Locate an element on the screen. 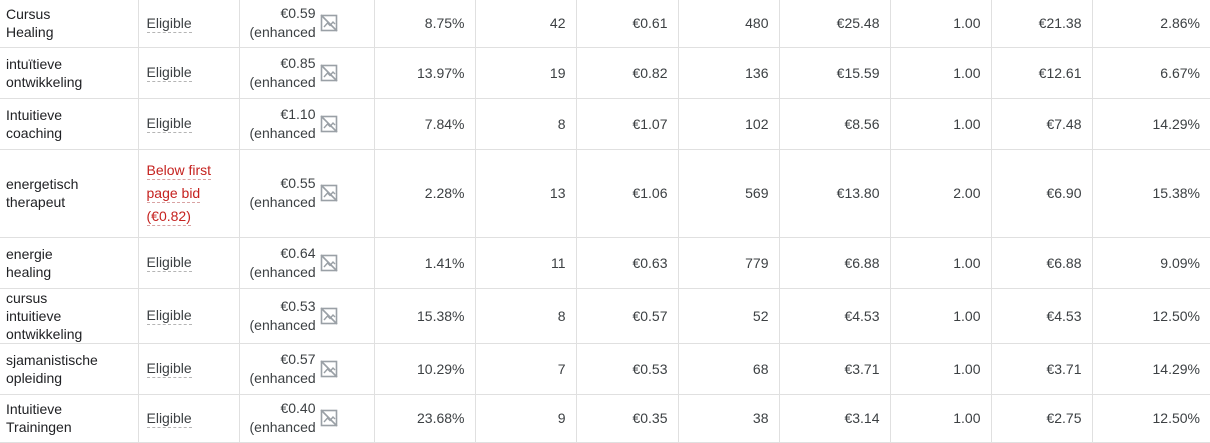 This screenshot has width=1210, height=443. ctr-cell: 2.28% is located at coordinates (424, 193).